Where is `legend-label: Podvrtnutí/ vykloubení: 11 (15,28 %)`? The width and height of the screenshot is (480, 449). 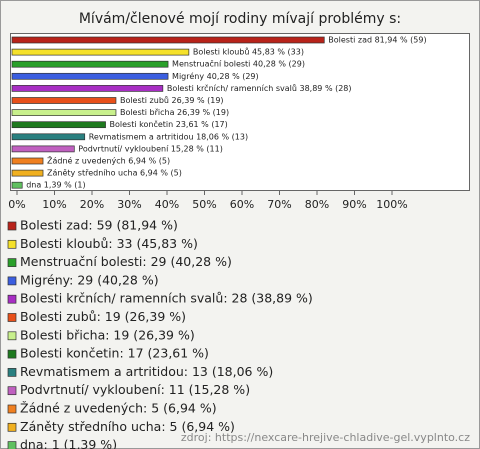
legend-label: Podvrtnutí/ vykloubení: 11 (15,28 %) is located at coordinates (135, 389).